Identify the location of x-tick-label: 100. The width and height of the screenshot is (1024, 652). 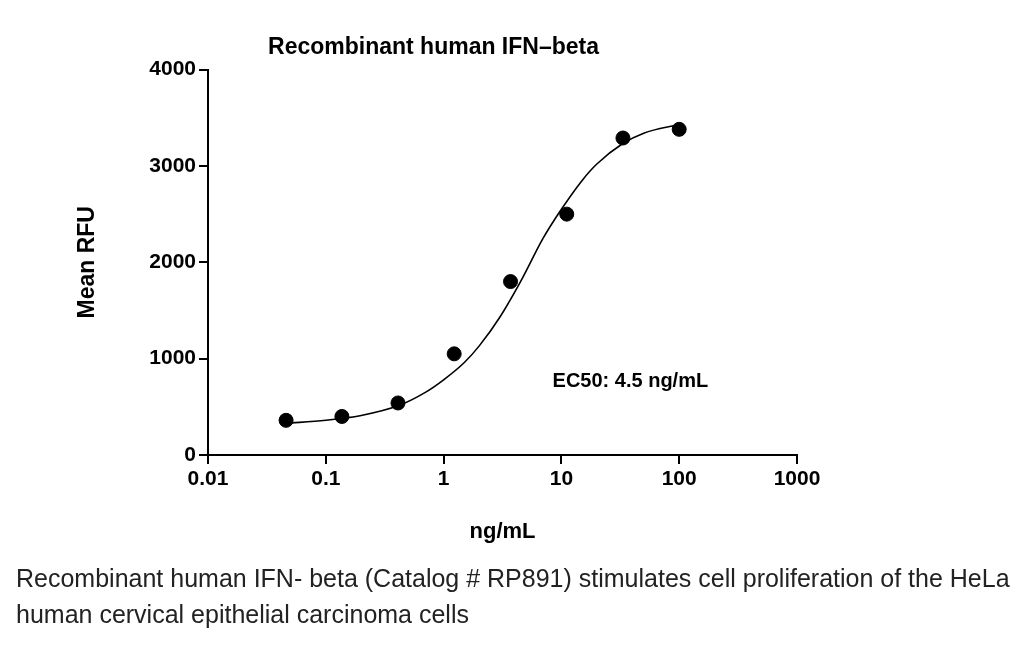
(679, 478).